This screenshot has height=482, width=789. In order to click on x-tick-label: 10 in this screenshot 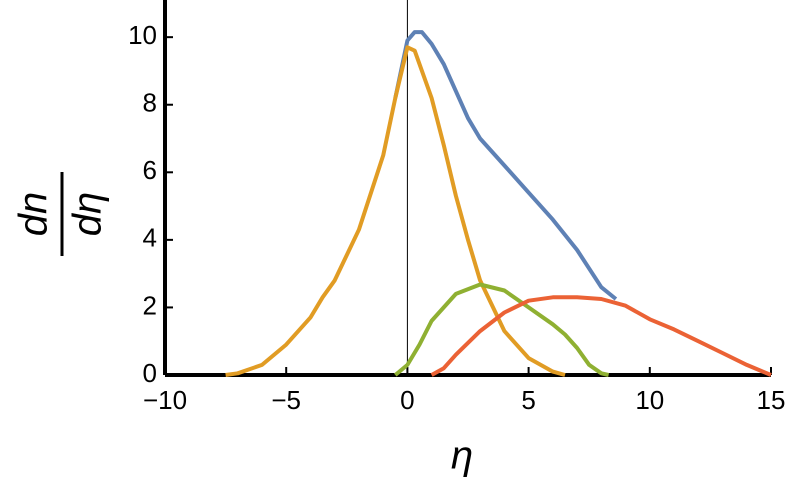, I will do `click(649, 400)`.